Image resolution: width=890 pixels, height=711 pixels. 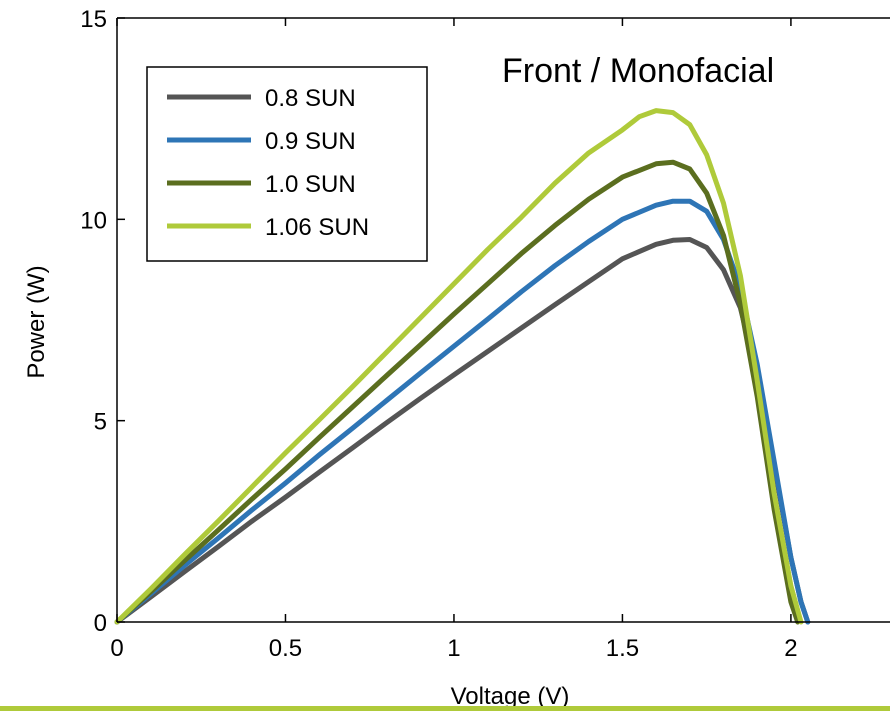 I want to click on y-tick-label: 5, so click(x=100, y=422).